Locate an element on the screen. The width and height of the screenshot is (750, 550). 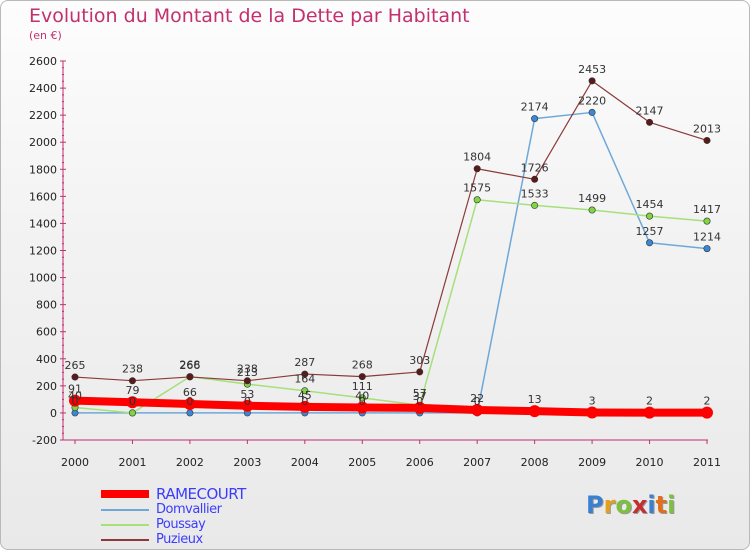
legend-item-poussay: Poussay is located at coordinates (221, 524).